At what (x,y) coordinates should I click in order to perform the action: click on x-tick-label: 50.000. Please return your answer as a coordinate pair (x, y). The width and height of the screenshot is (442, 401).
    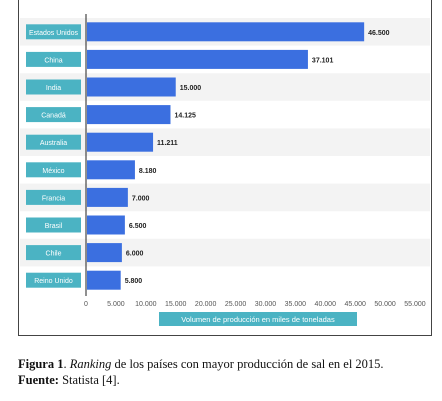
    Looking at the image, I should click on (385, 304).